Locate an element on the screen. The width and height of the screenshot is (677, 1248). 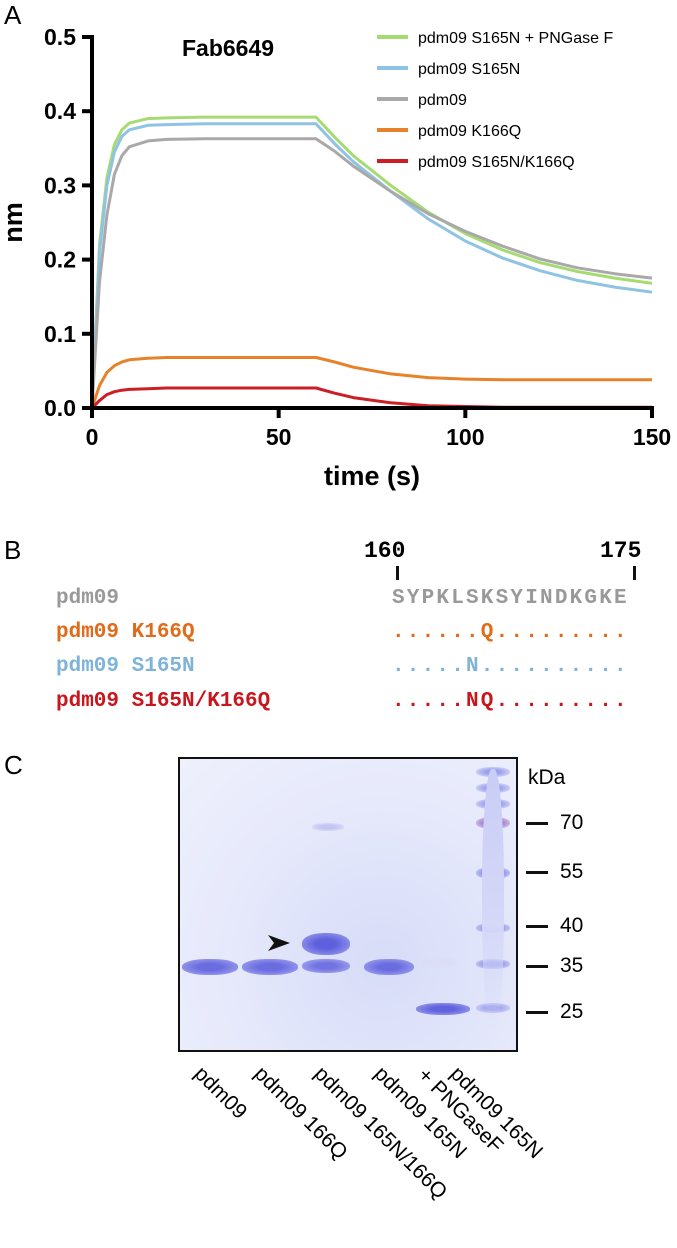
y-tick-label: 0.3 is located at coordinates (60, 185).